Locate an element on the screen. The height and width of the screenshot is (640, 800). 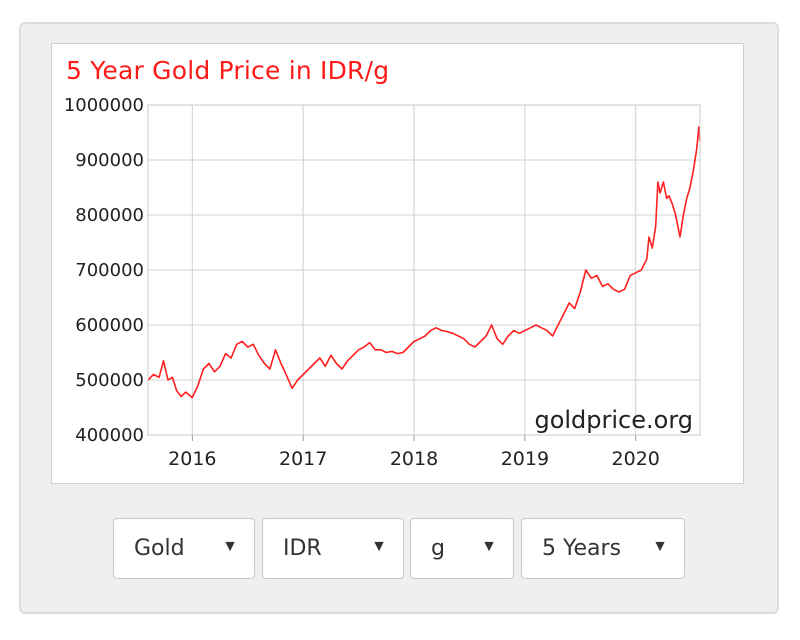
metal-select: Gold ▼ is located at coordinates (184, 548).